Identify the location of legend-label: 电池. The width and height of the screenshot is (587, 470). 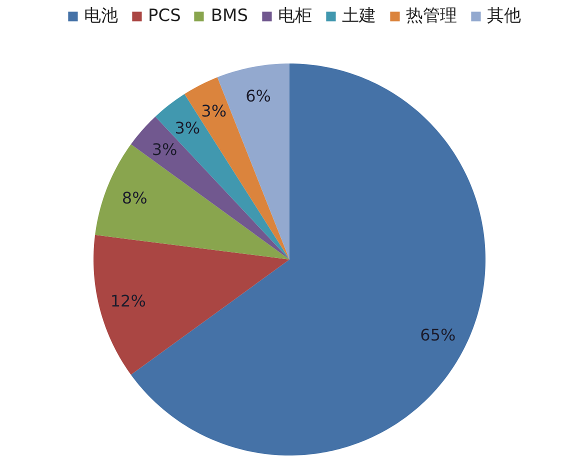
(101, 16).